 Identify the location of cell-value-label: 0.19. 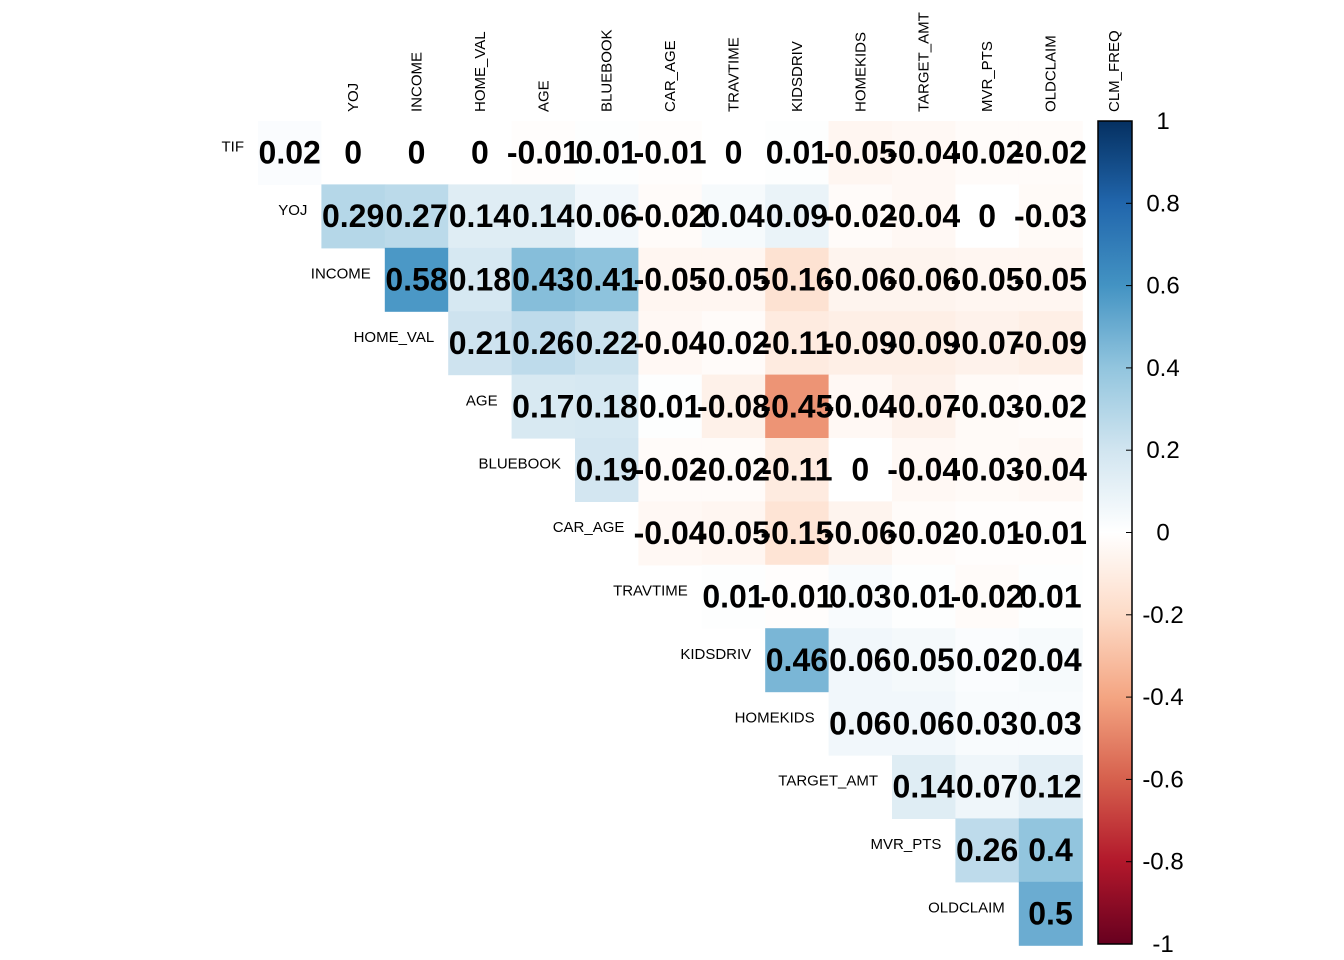
(607, 470).